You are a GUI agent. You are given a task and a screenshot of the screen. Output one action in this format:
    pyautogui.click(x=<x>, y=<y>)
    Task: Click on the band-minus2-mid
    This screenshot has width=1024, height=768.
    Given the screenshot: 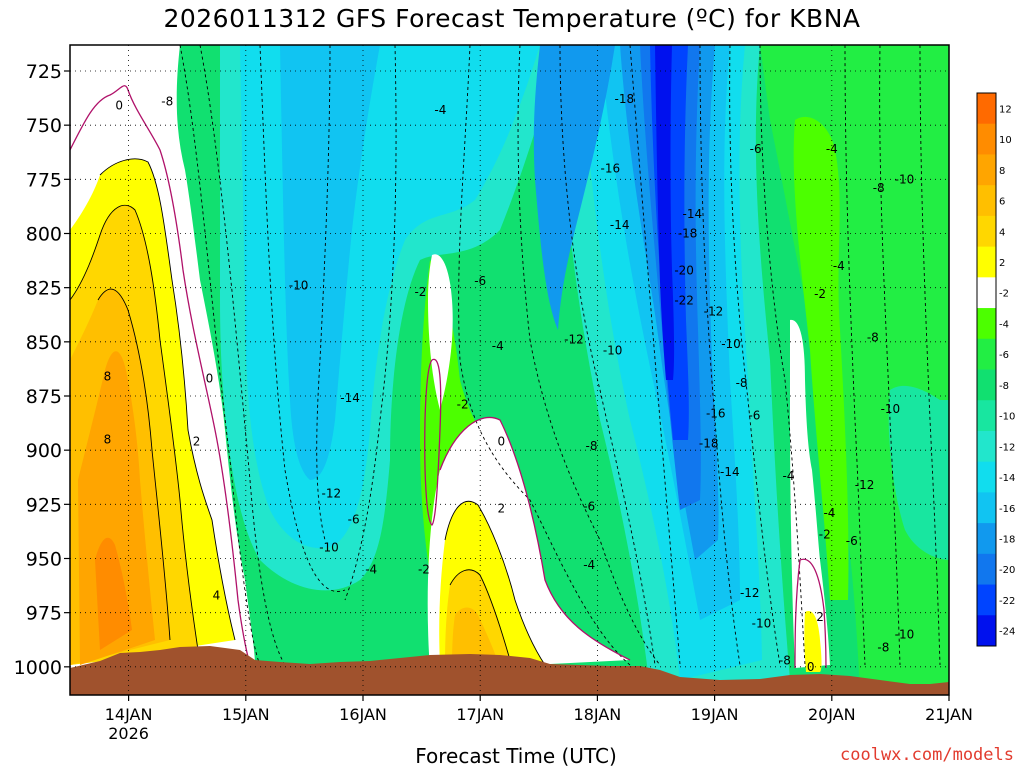 What is the action you would take?
    pyautogui.click(x=440, y=332)
    